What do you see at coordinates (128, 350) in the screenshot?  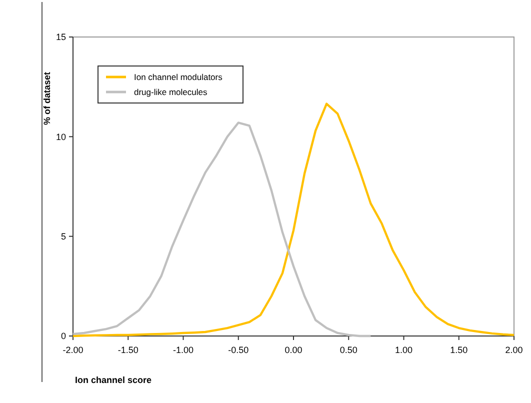 I see `x-tick-label: -1.50` at bounding box center [128, 350].